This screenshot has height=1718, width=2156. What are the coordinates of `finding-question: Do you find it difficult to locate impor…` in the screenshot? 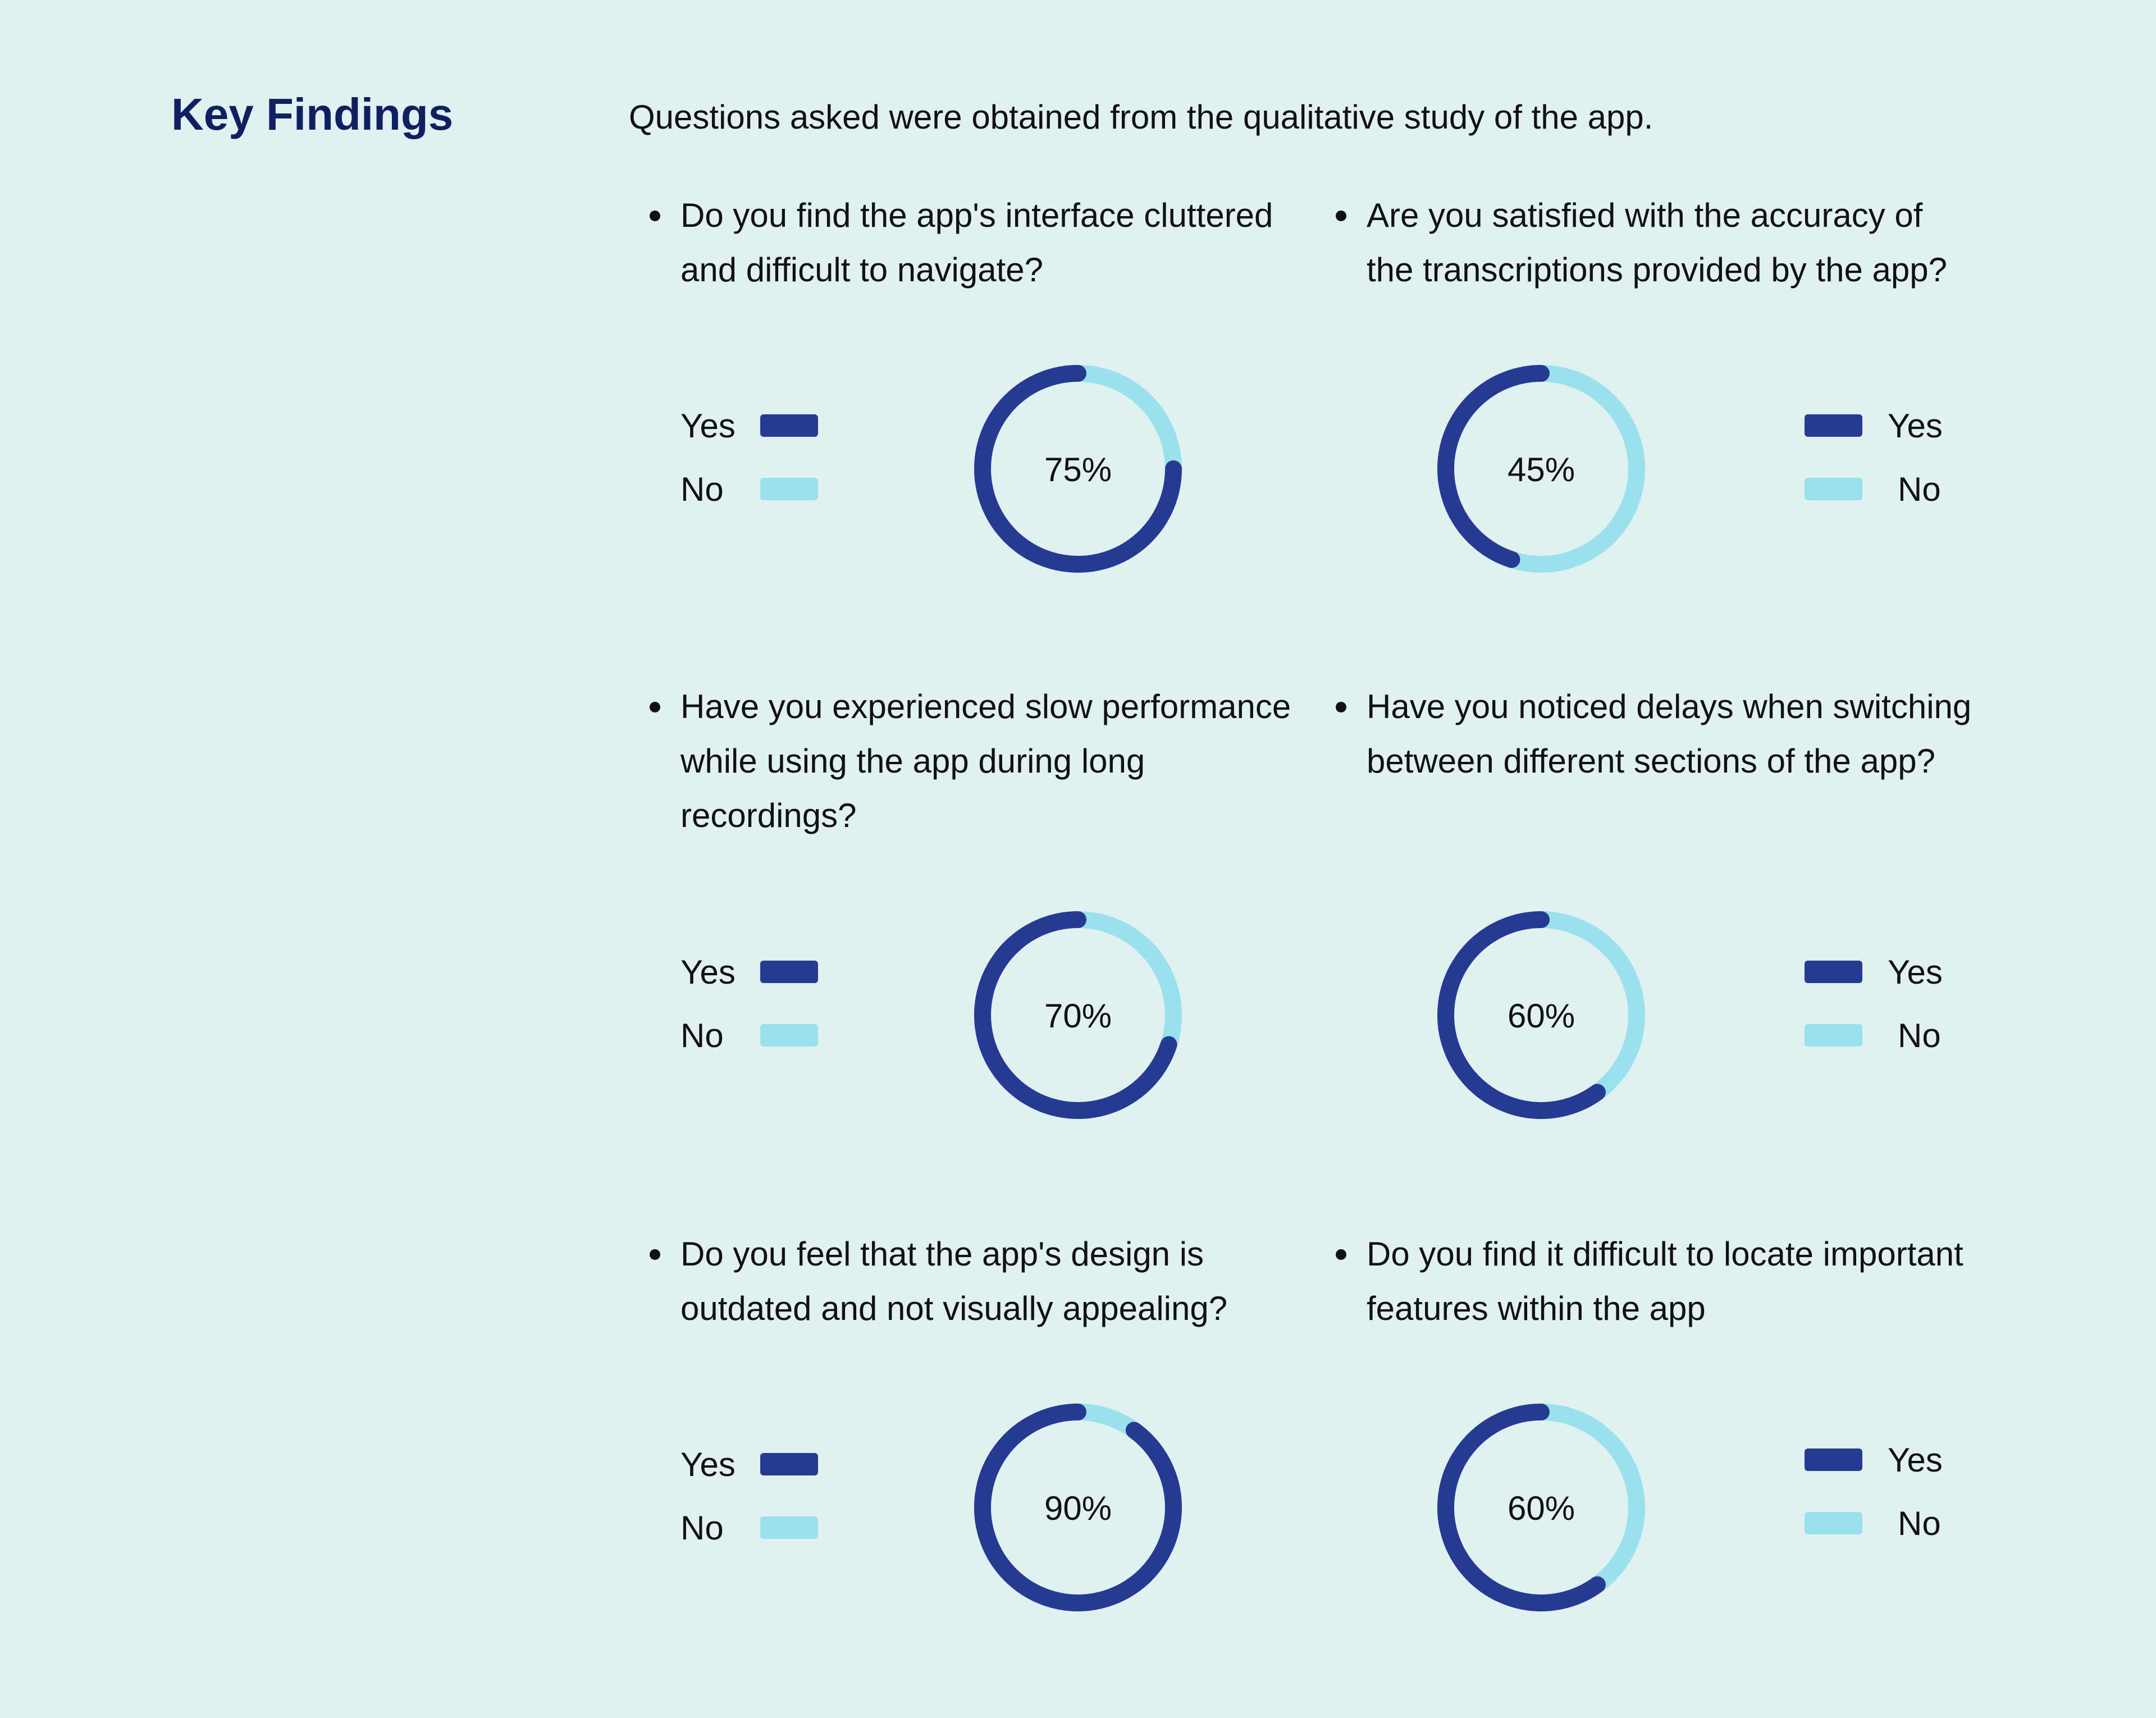 It's located at (1665, 1281).